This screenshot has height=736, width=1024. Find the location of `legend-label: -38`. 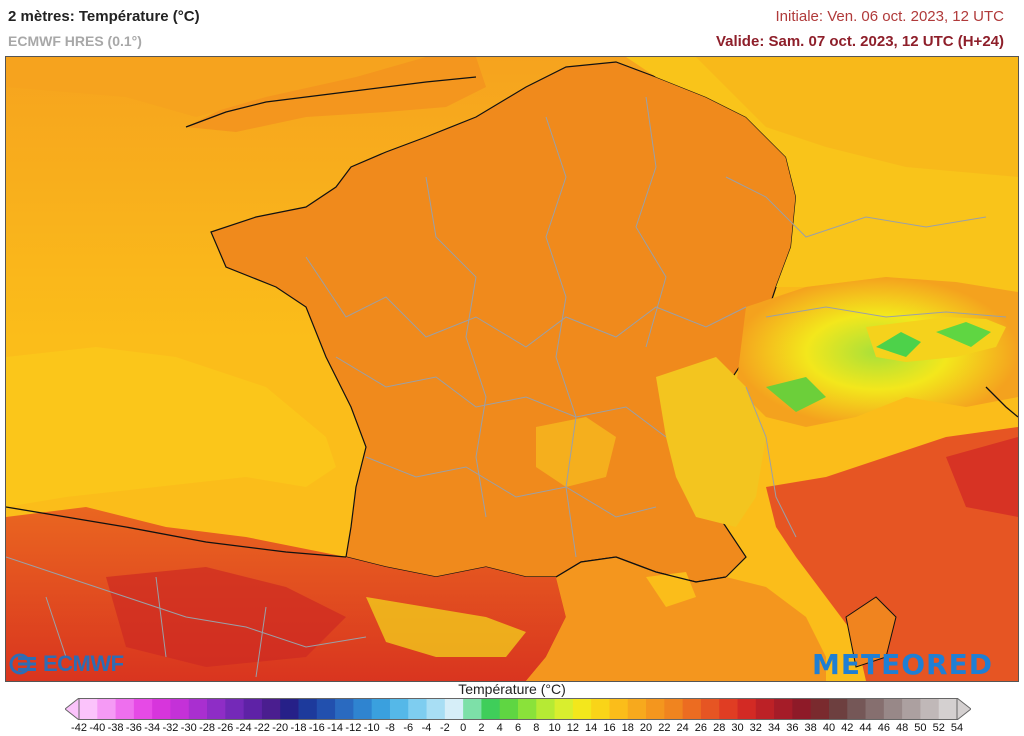

legend-label: -38 is located at coordinates (115, 728).